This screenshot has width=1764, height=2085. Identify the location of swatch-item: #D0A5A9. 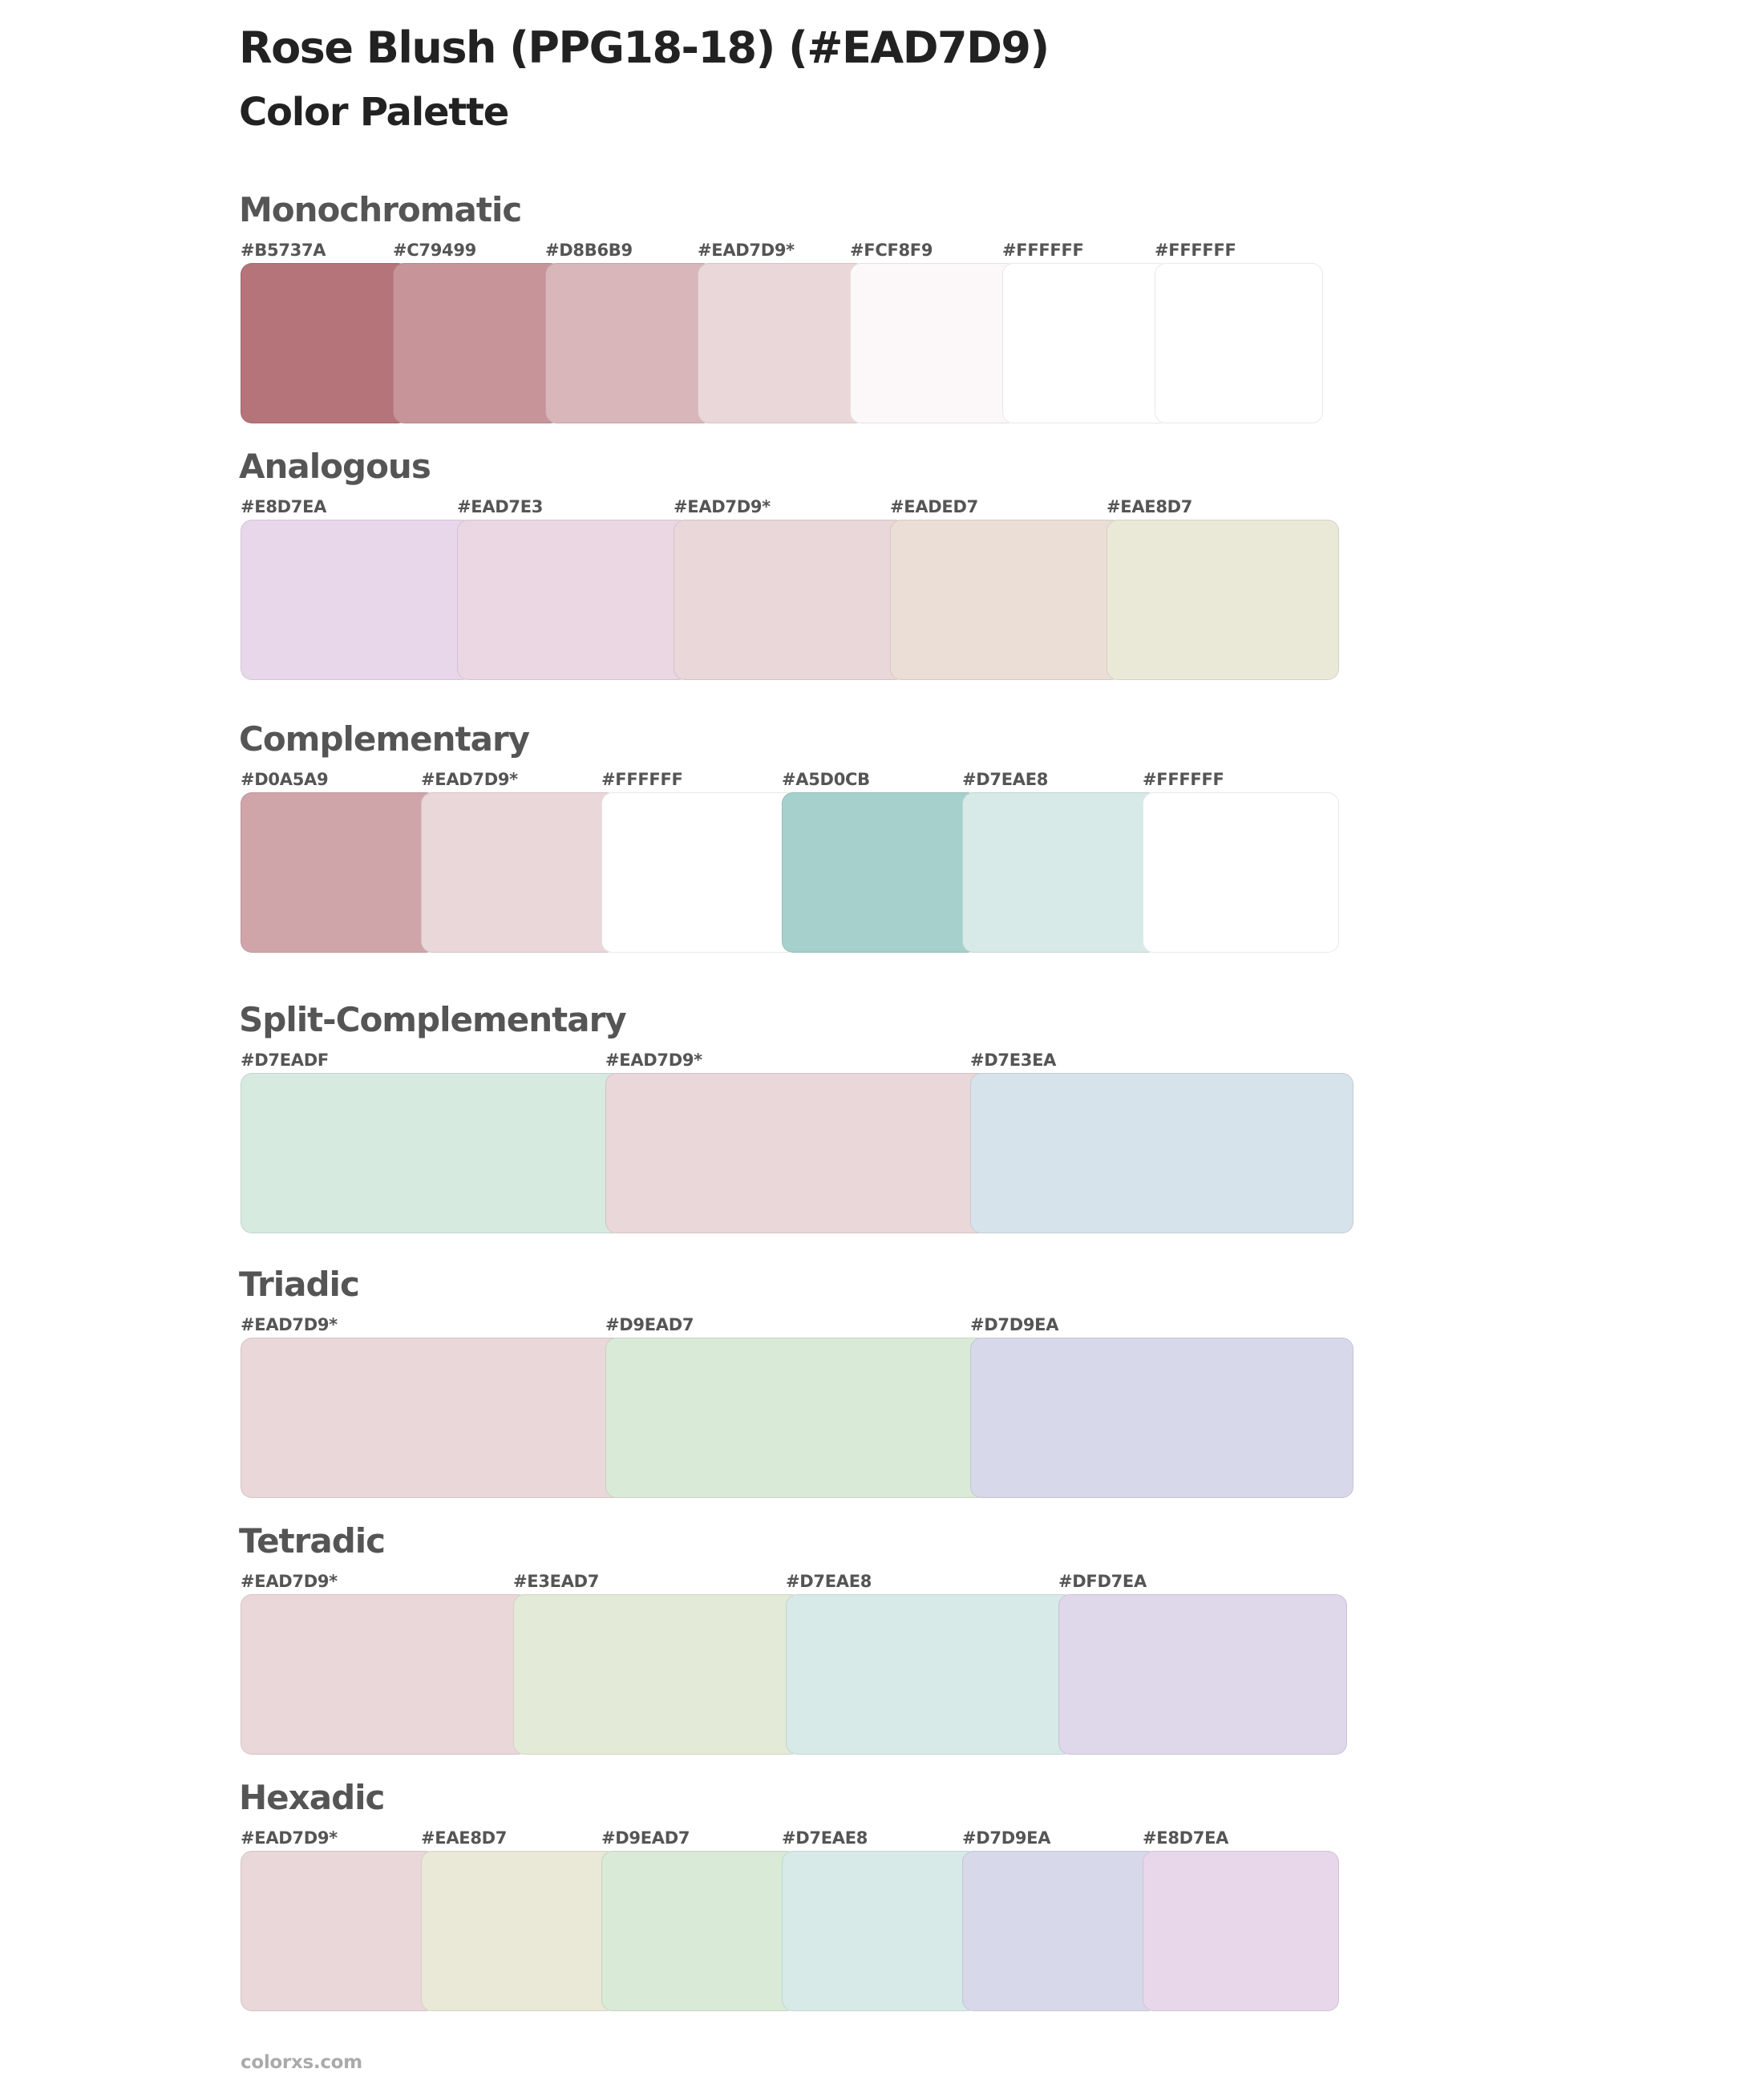
(339, 862).